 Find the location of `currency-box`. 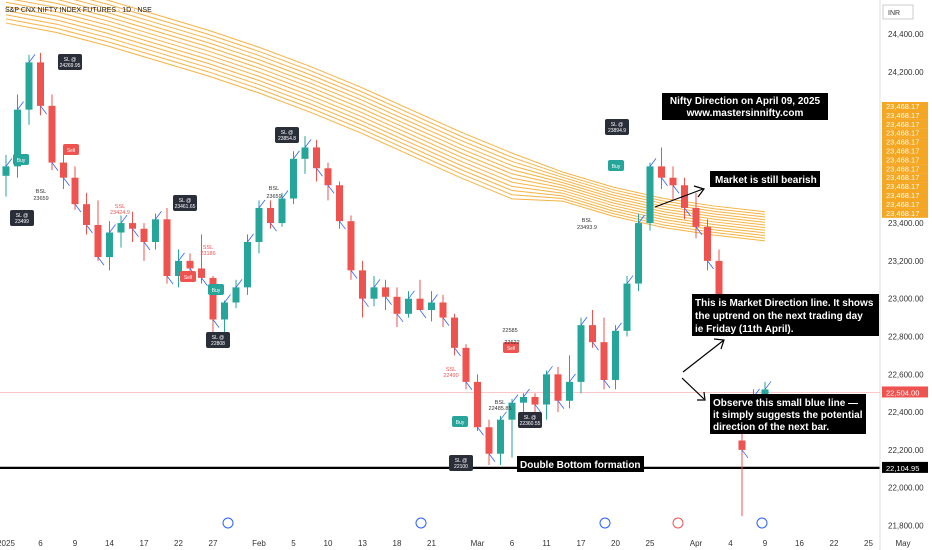

currency-box is located at coordinates (898, 12).